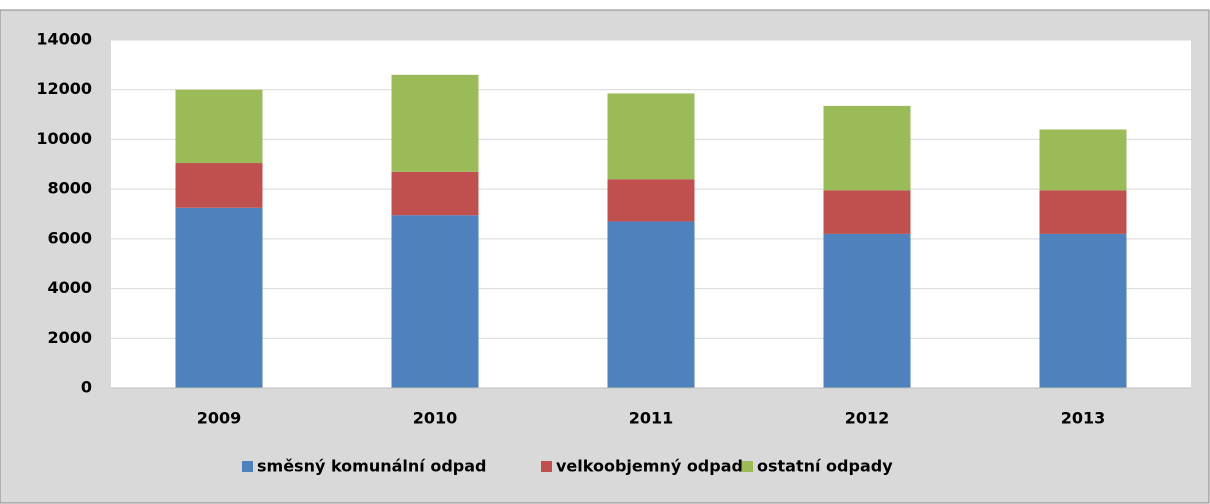 Image resolution: width=1210 pixels, height=504 pixels. What do you see at coordinates (825, 466) in the screenshot?
I see `legend-label: ostatní odpady` at bounding box center [825, 466].